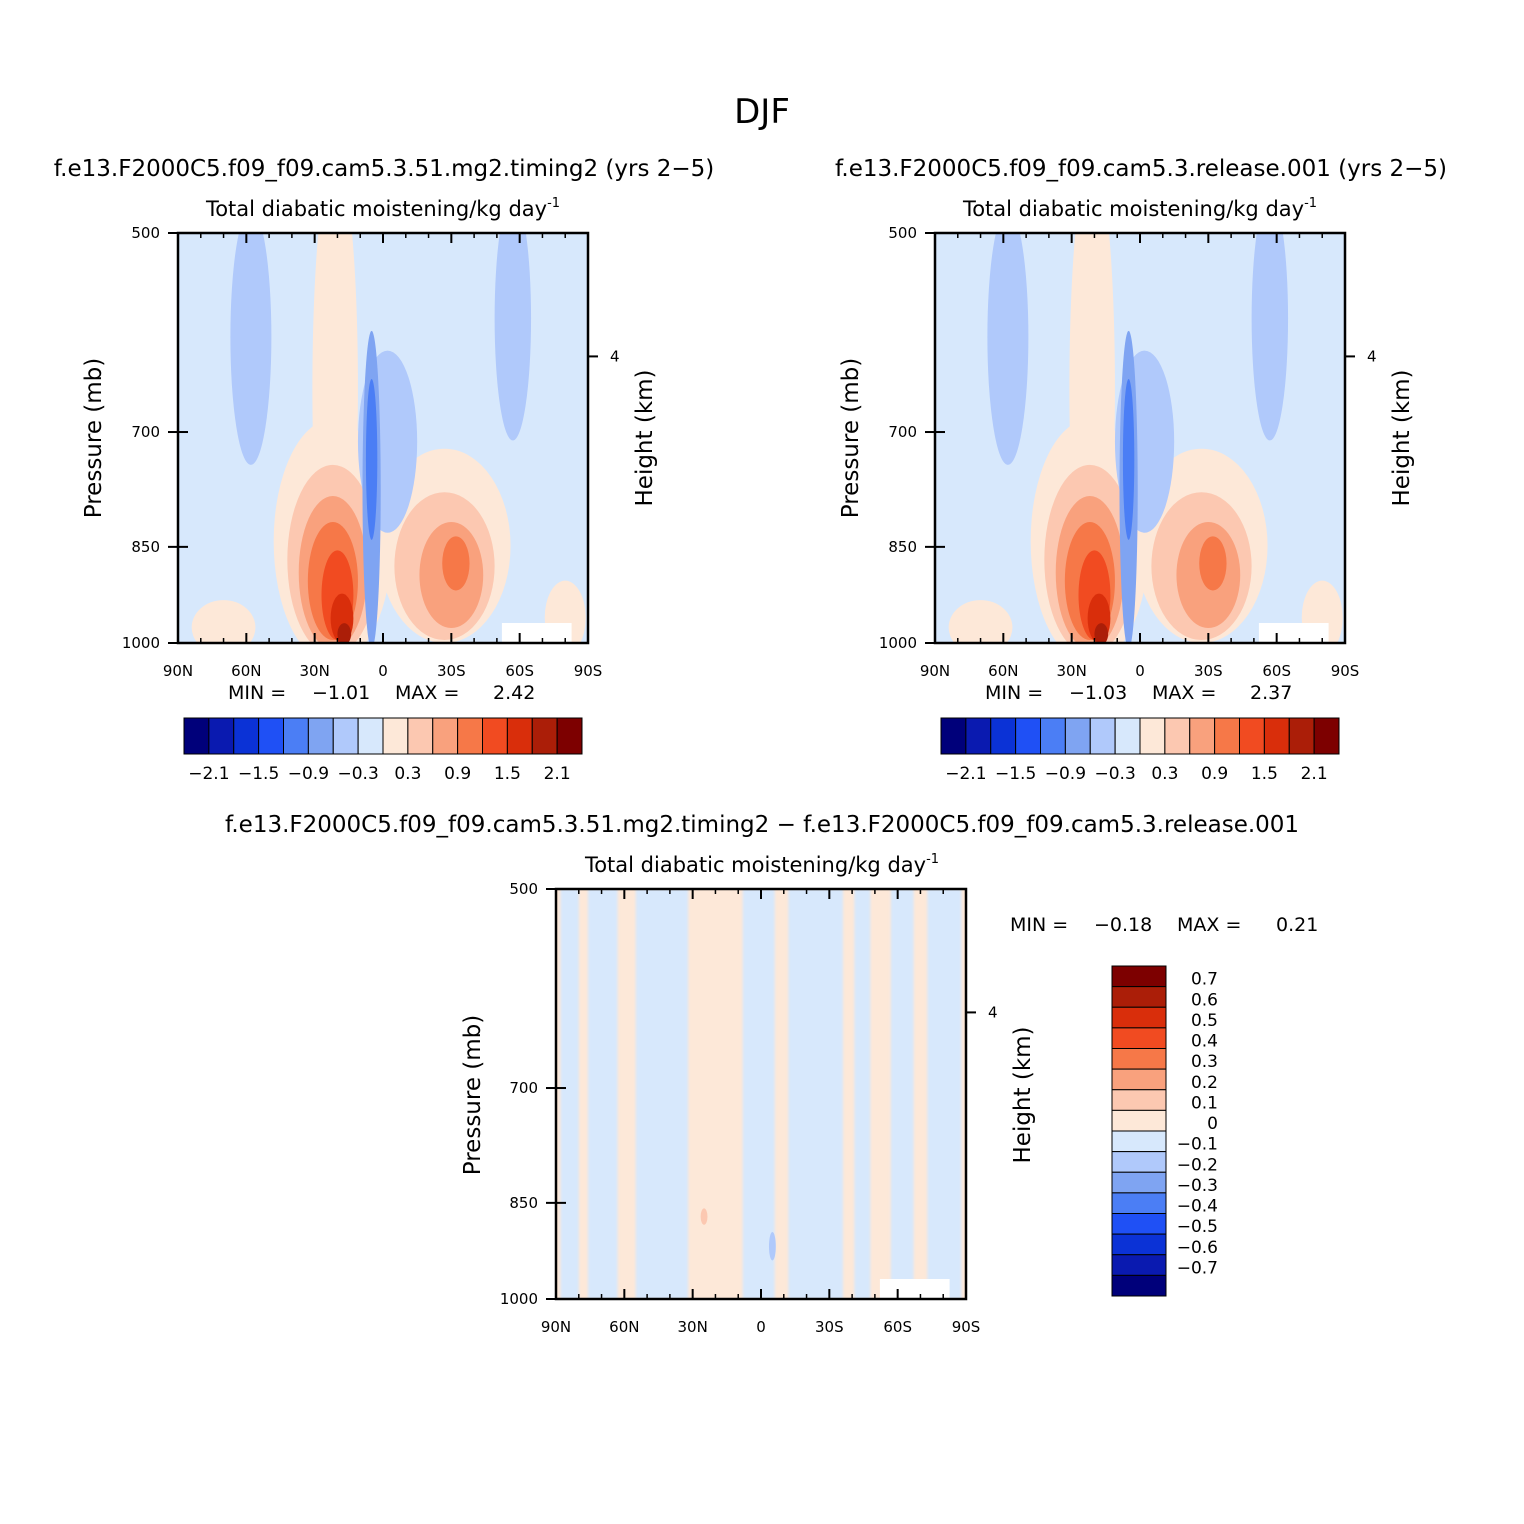  I want to click on panel-2-title-text: Total diabatic moistening/kg day, so click(1133, 209).